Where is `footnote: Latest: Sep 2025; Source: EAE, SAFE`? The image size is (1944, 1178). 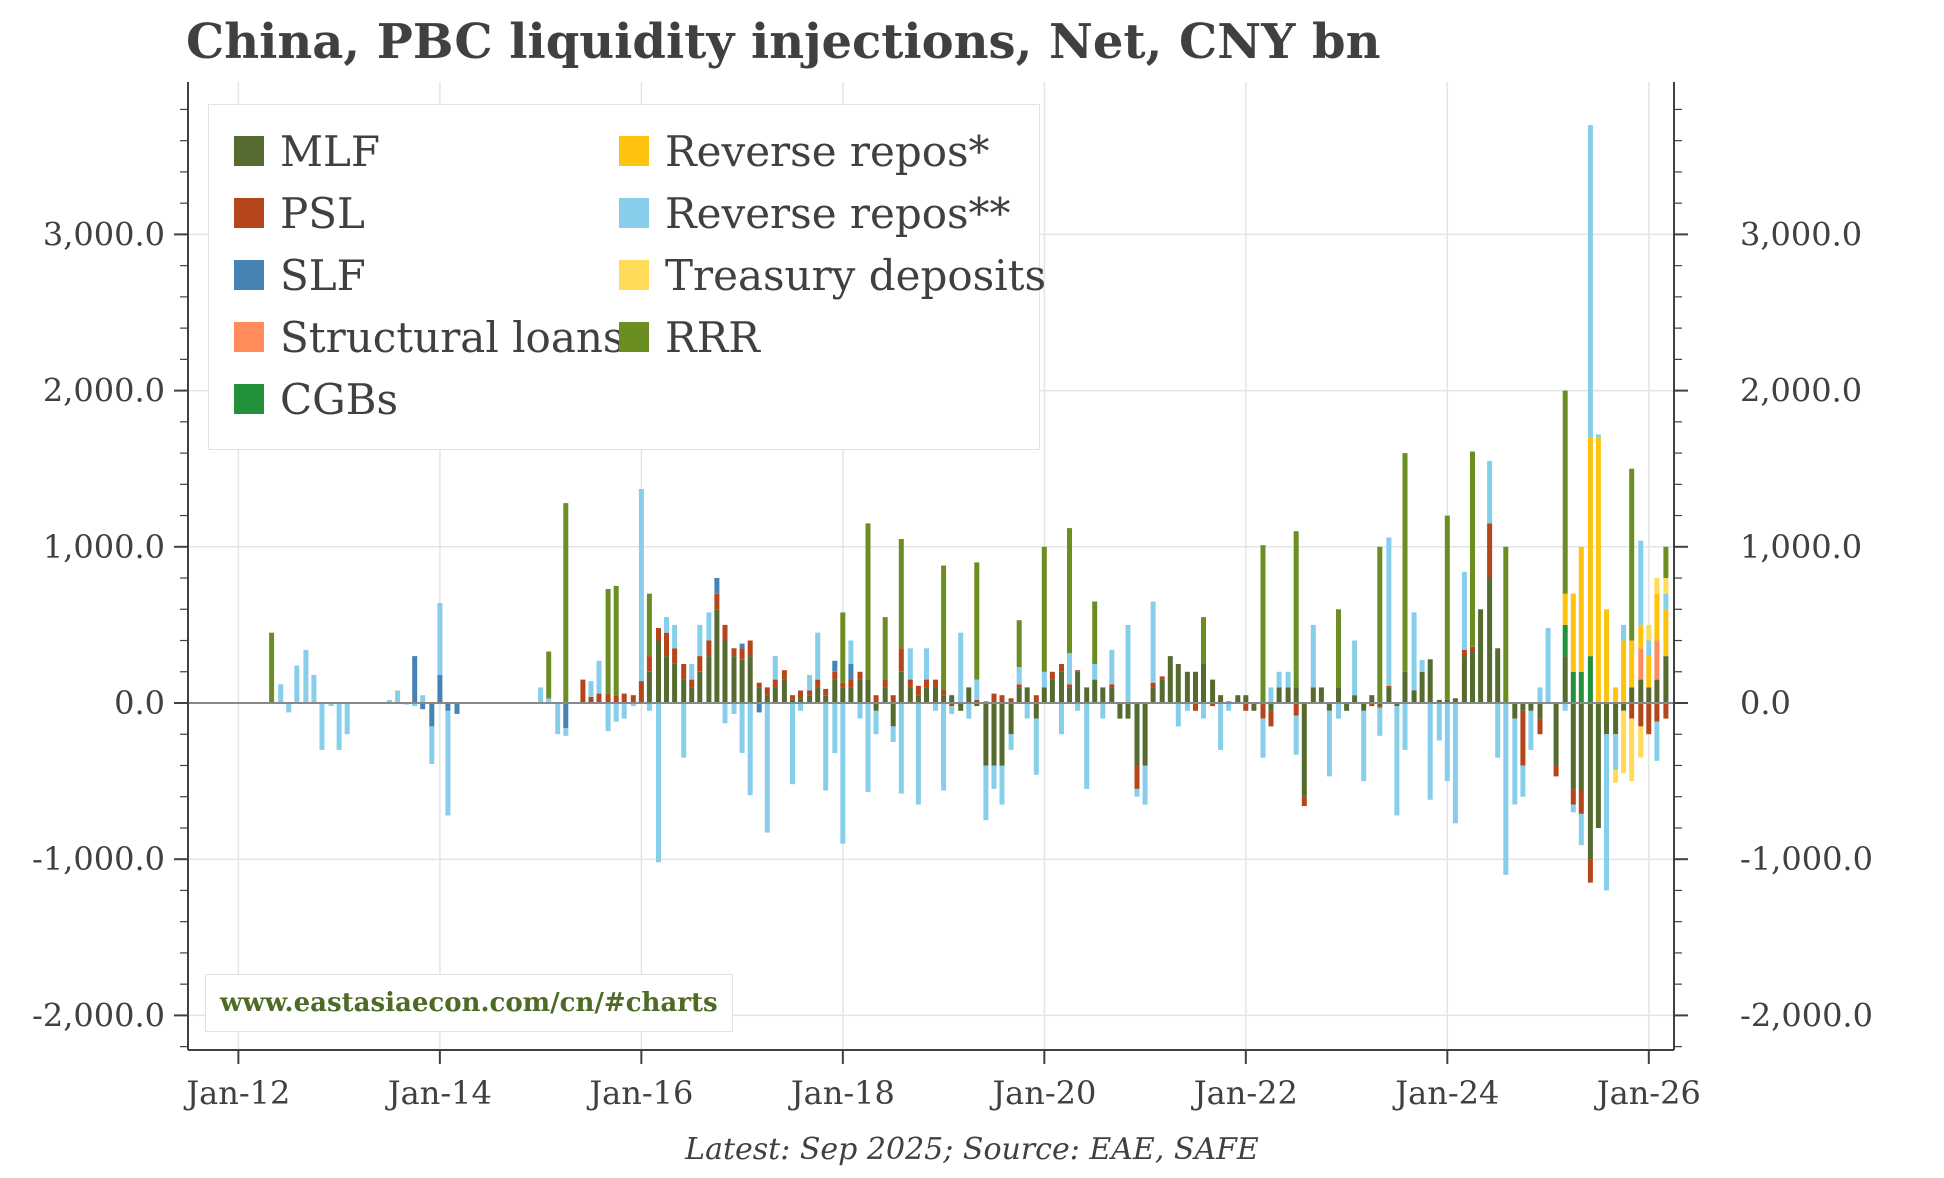
footnote: Latest: Sep 2025; Source: EAE, SAFE is located at coordinates (972, 1149).